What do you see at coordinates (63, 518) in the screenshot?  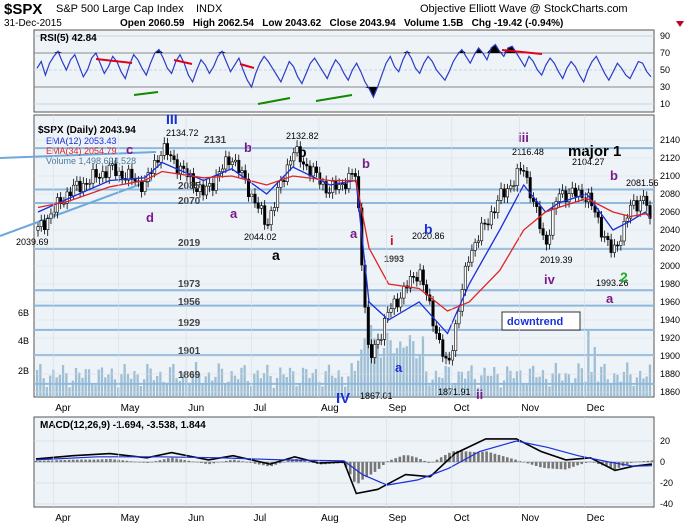 I see `macd-month-label: Apr` at bounding box center [63, 518].